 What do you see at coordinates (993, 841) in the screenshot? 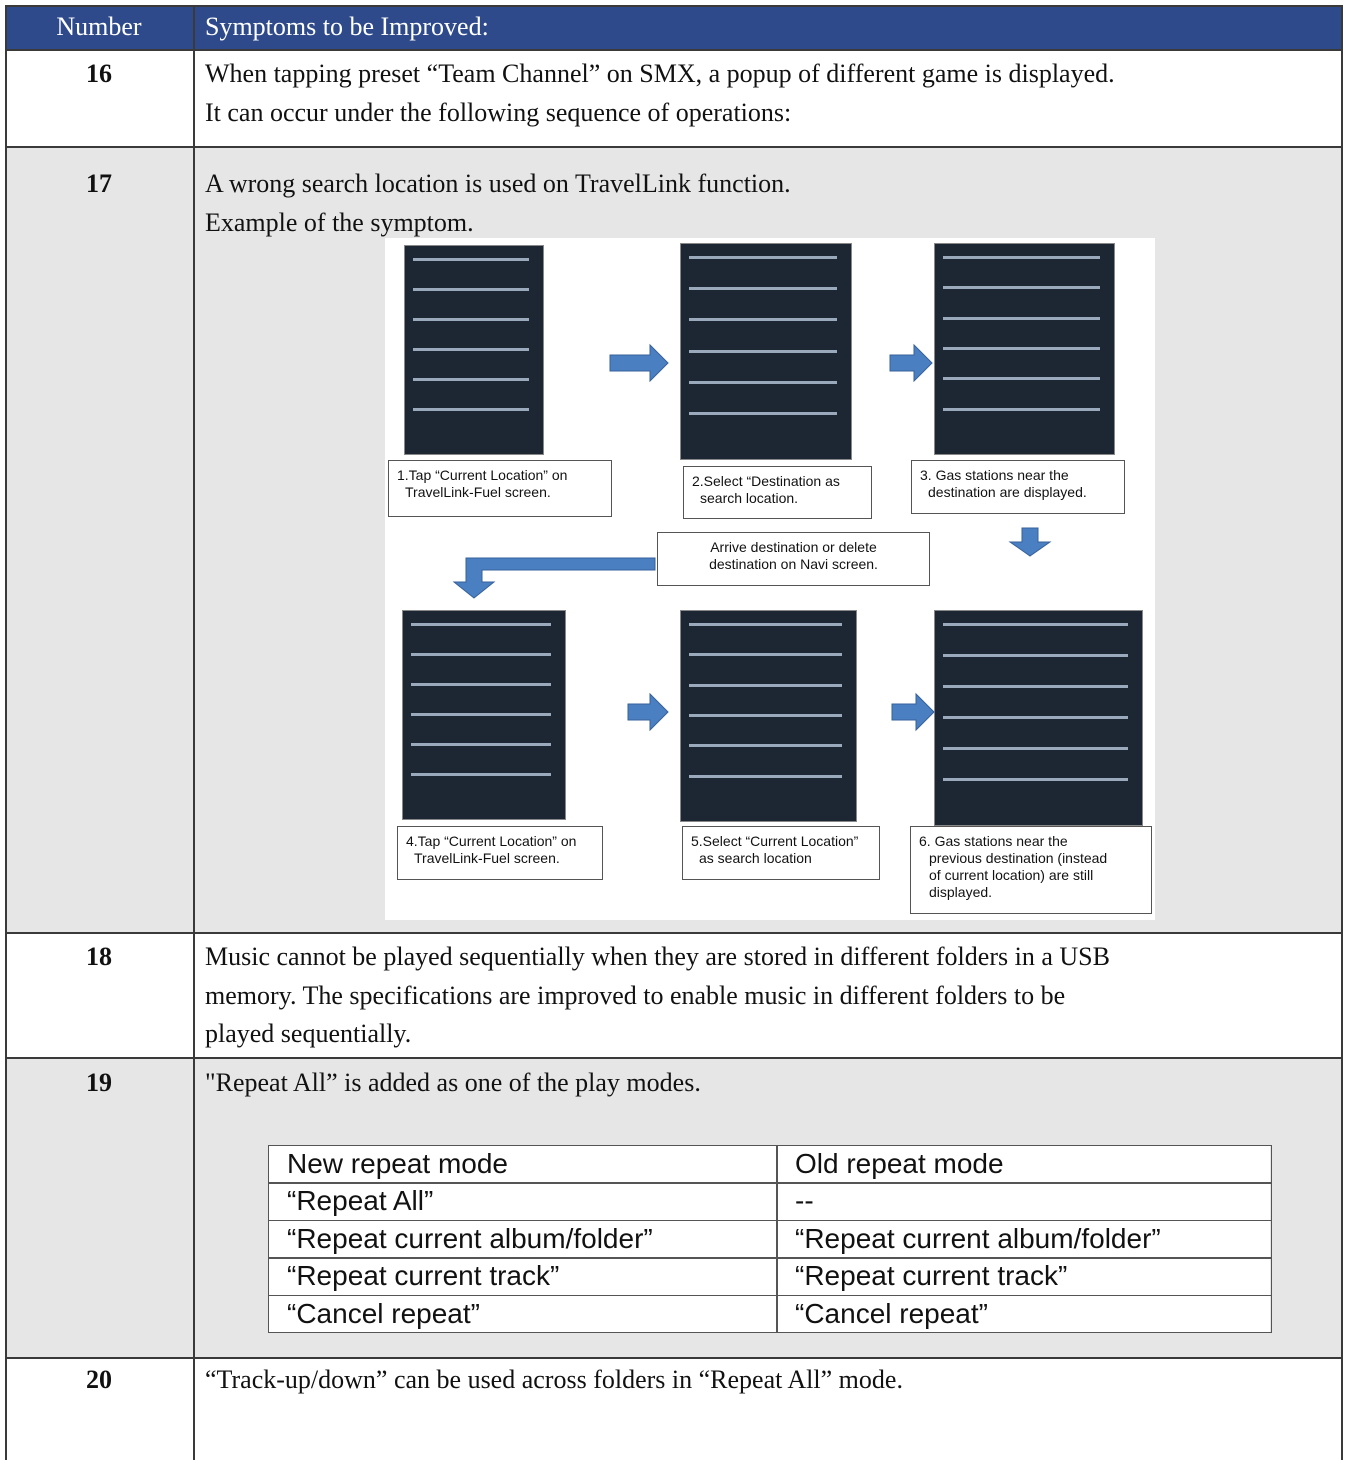
I see `caption-line: 6. Gas stations near the` at bounding box center [993, 841].